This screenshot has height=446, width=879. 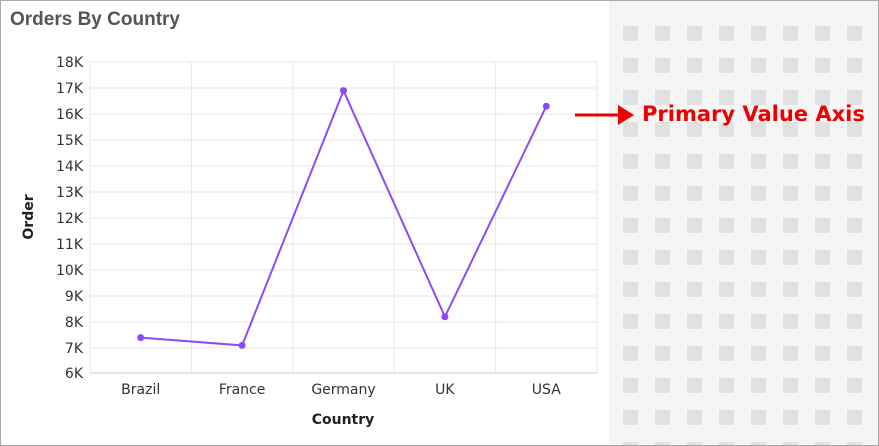 I want to click on y-tick-label: 6K, so click(x=74, y=374).